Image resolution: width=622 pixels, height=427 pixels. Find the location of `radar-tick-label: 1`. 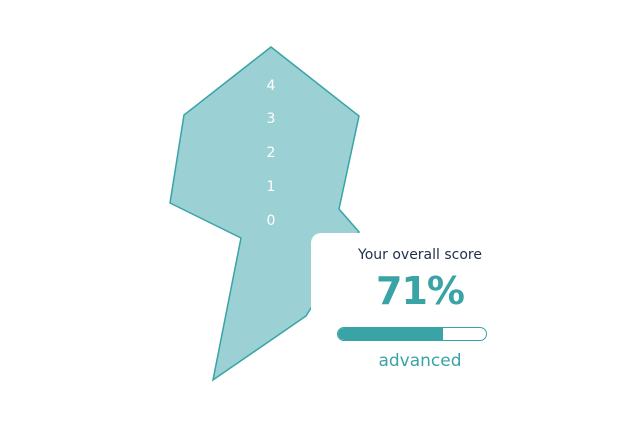

radar-tick-label: 1 is located at coordinates (271, 187).